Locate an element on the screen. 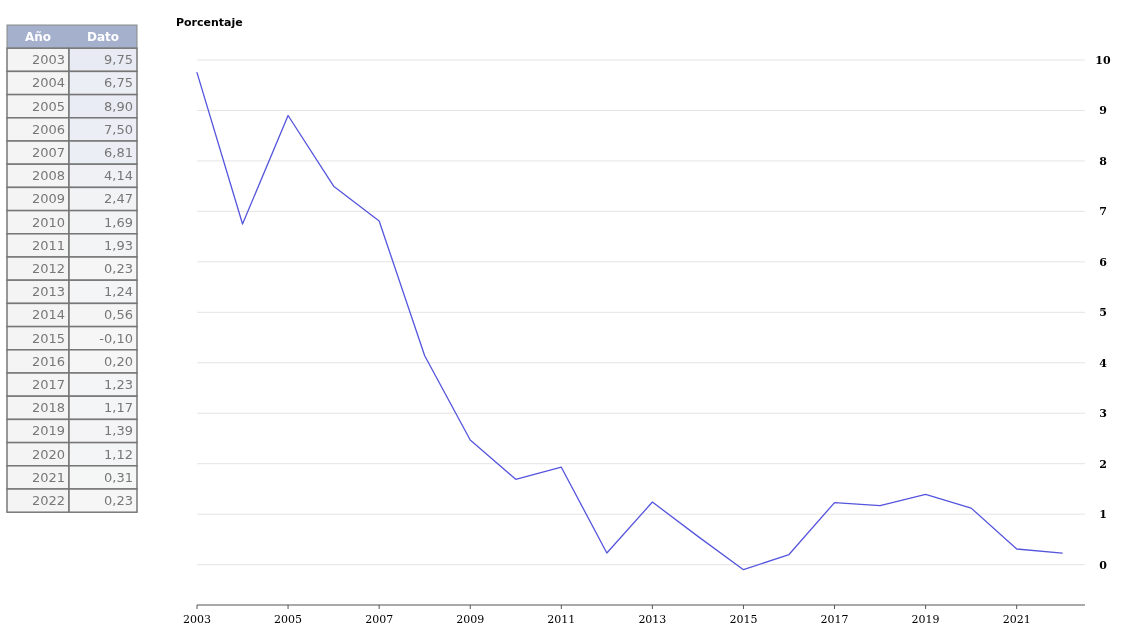  data-label: 6,81 is located at coordinates (118, 152).